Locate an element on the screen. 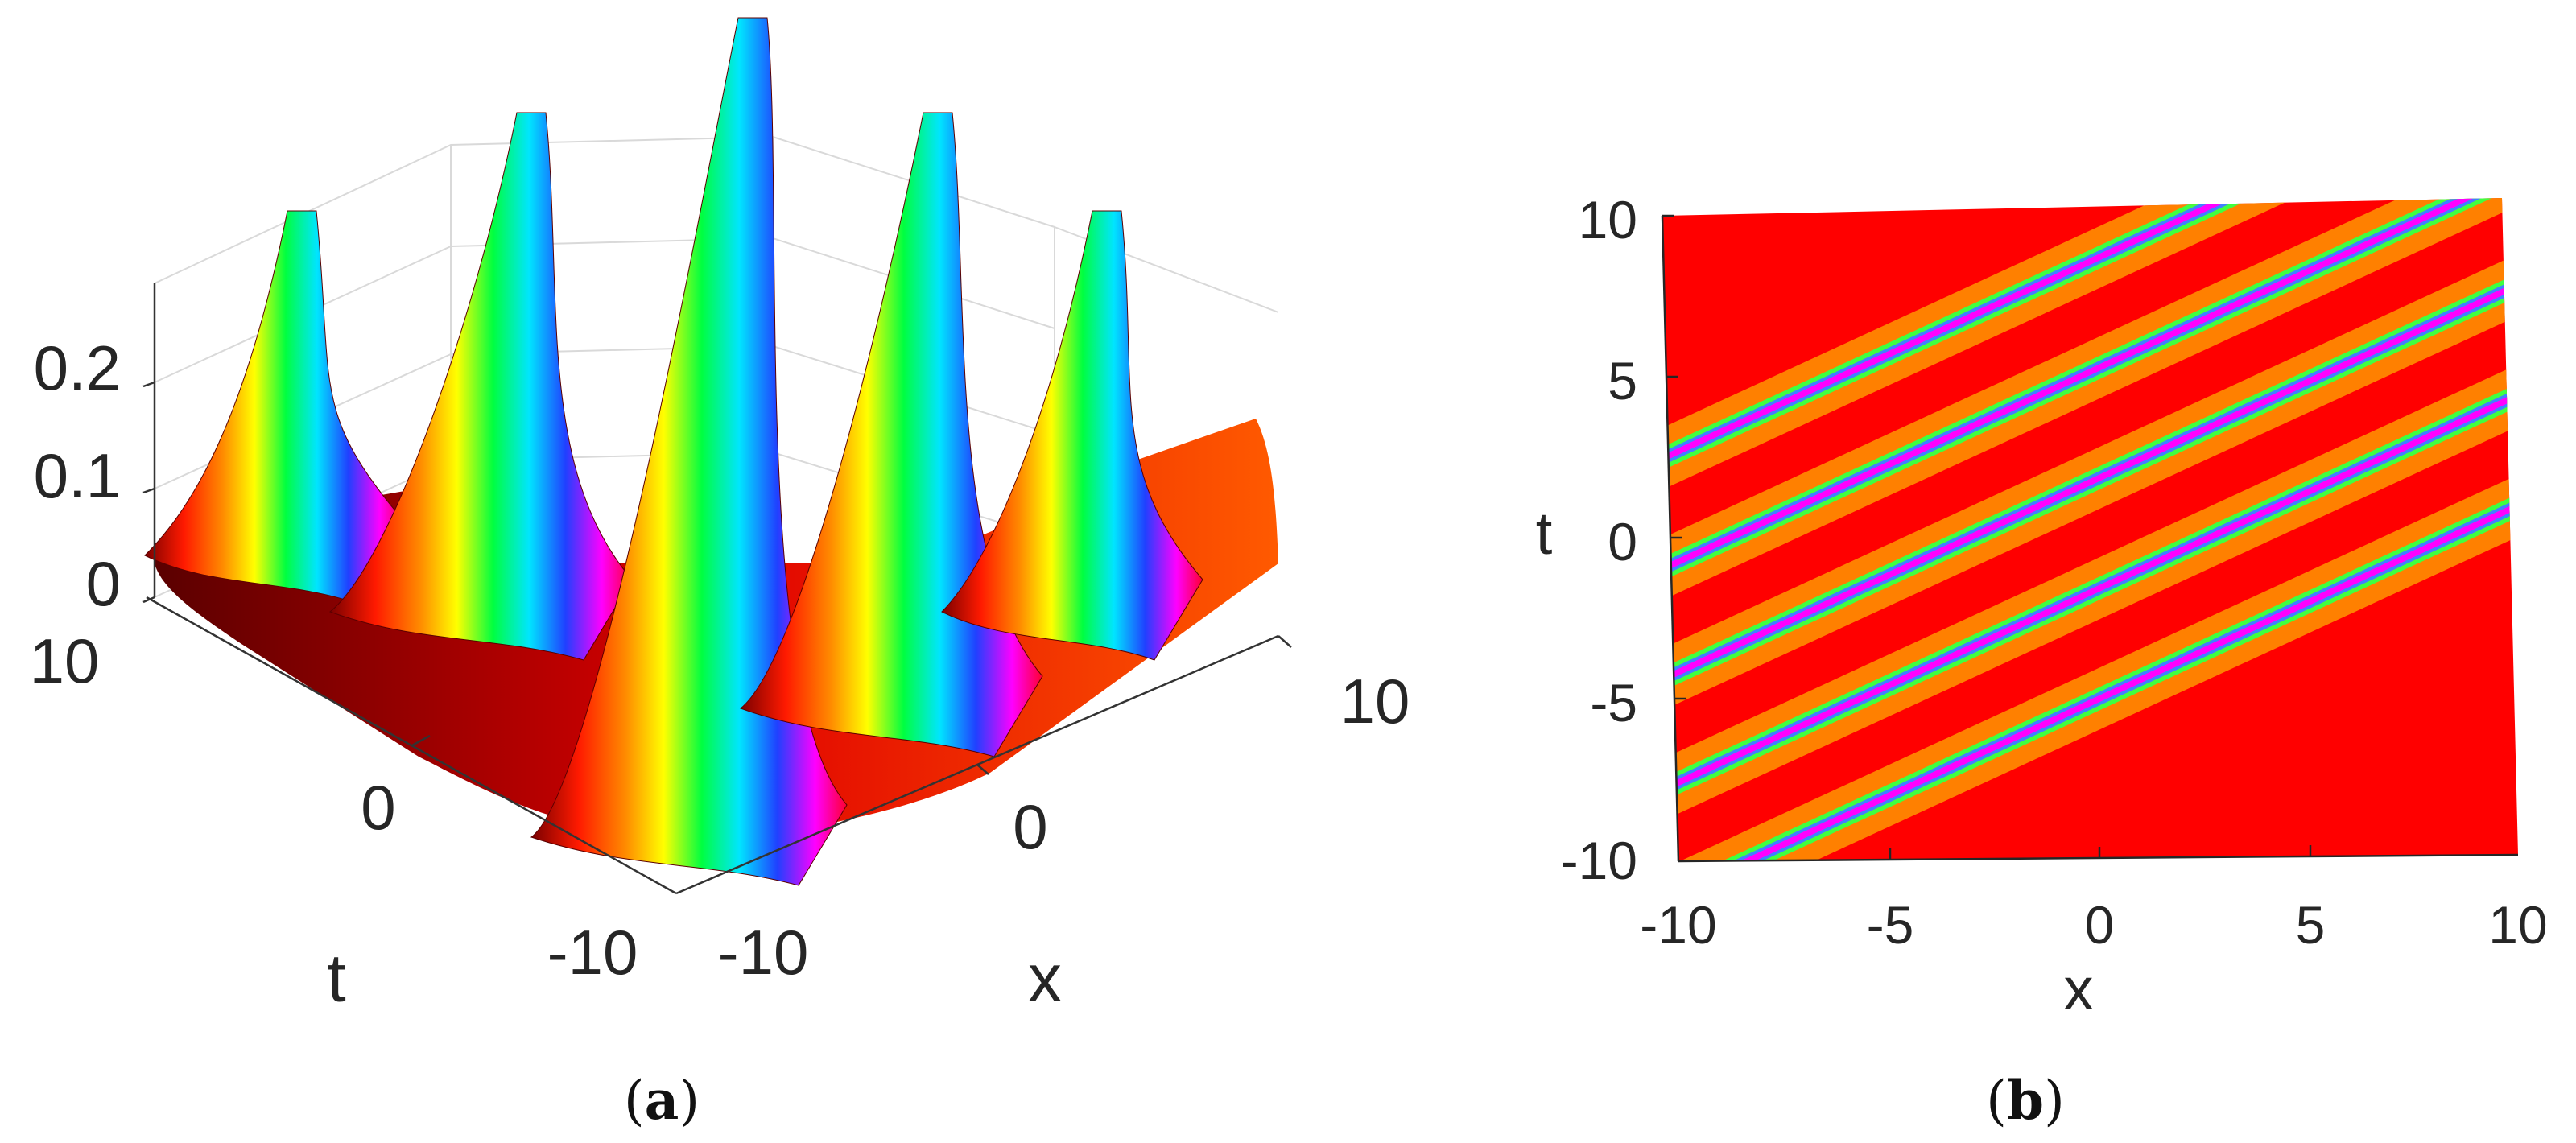 This screenshot has width=2576, height=1143. z-tick-label: 0.2 is located at coordinates (77, 367).